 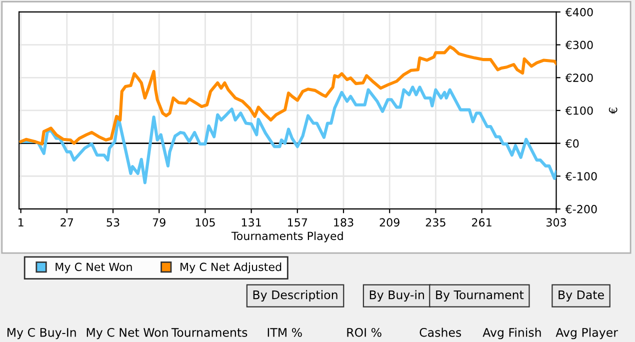 I want to click on y-tick-label: €0, so click(x=572, y=143).